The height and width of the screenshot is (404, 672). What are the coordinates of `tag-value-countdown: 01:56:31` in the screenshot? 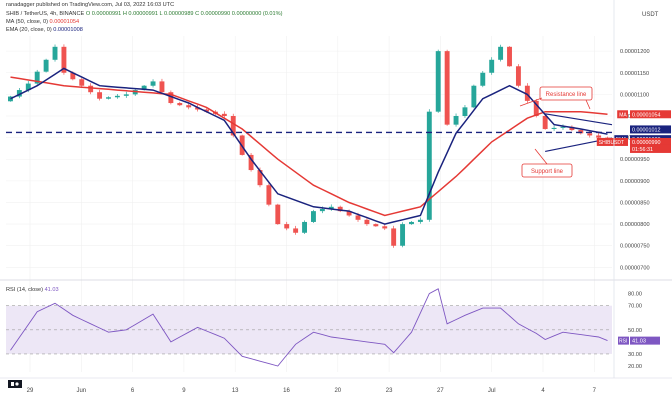 It's located at (642, 150).